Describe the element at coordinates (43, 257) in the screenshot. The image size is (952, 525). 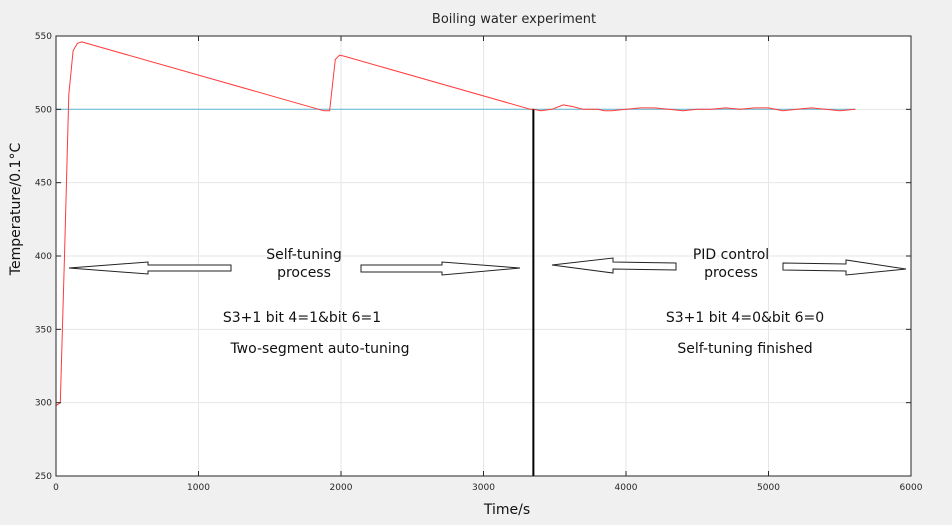
I see `y-tick-label: 400` at that location.